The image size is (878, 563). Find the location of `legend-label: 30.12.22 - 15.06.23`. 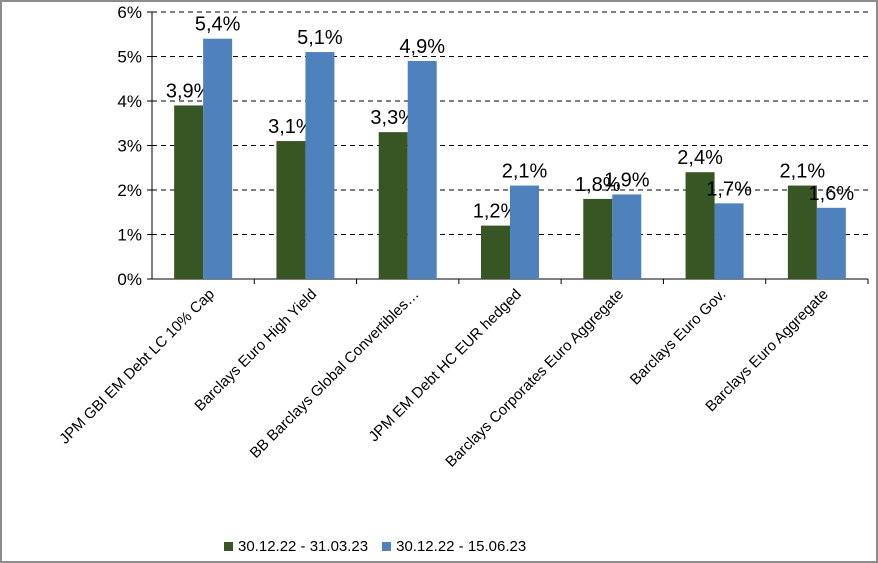

legend-label: 30.12.22 - 15.06.23 is located at coordinates (461, 546).